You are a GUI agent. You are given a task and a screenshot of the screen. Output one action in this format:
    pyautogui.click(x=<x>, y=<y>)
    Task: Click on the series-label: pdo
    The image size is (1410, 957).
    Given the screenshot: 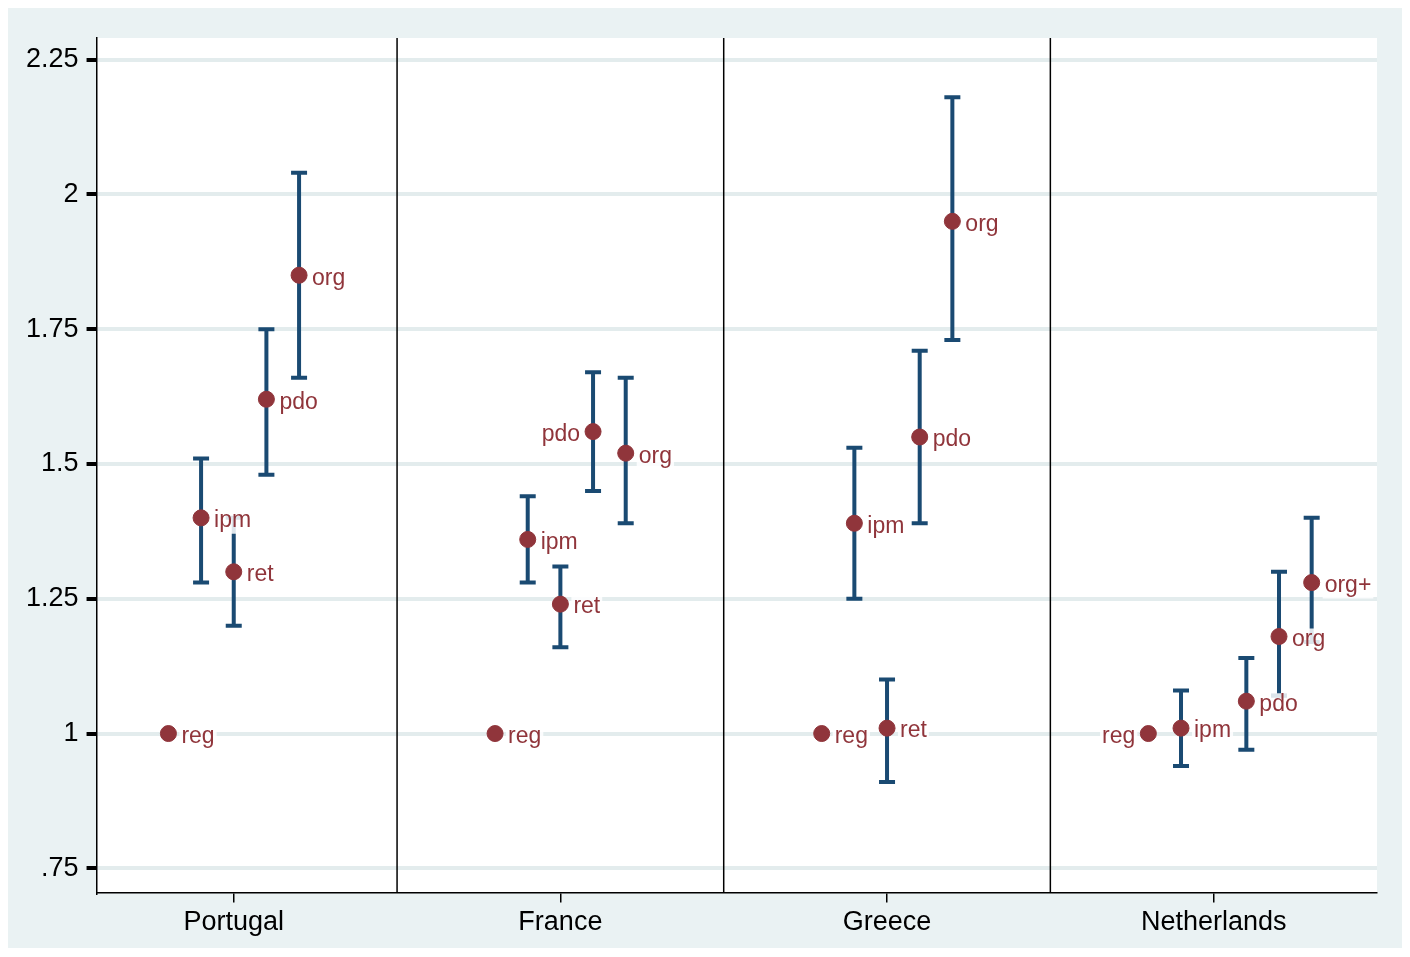 What is the action you would take?
    pyautogui.click(x=561, y=432)
    